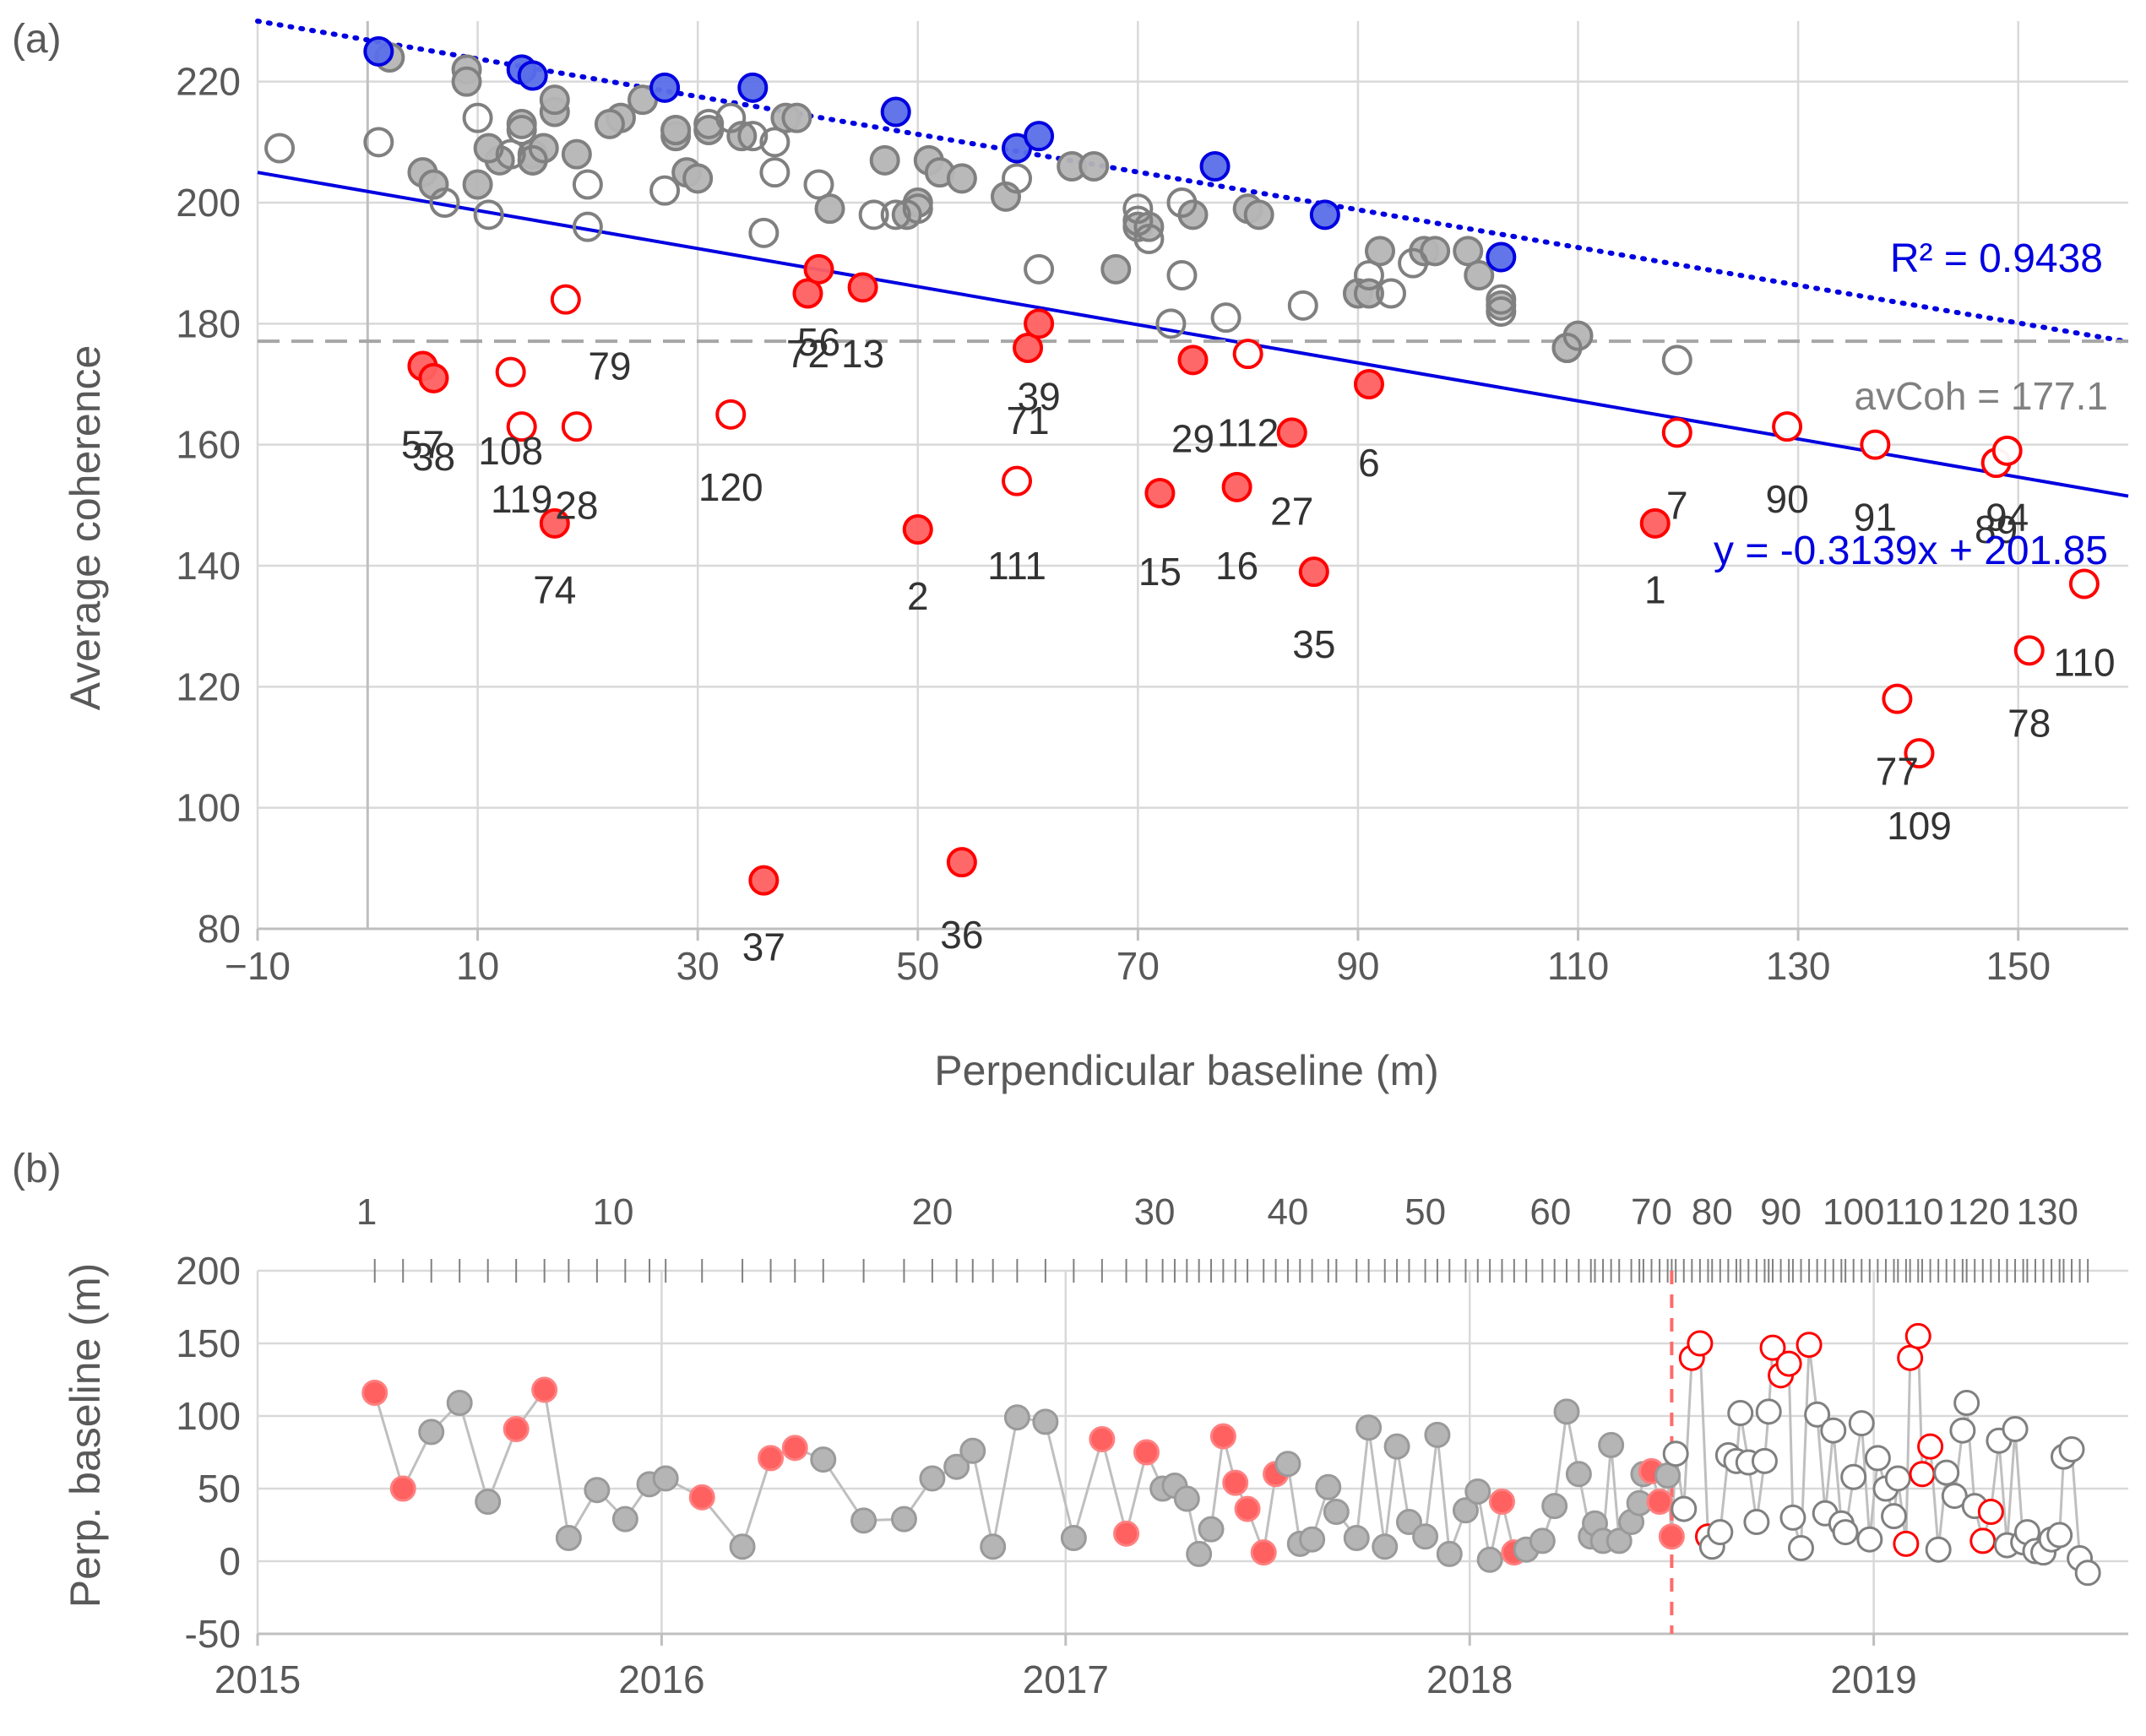 This screenshot has height=1736, width=2146. Describe the element at coordinates (258, 1679) in the screenshot. I see `x-tick-label: 2015` at that location.